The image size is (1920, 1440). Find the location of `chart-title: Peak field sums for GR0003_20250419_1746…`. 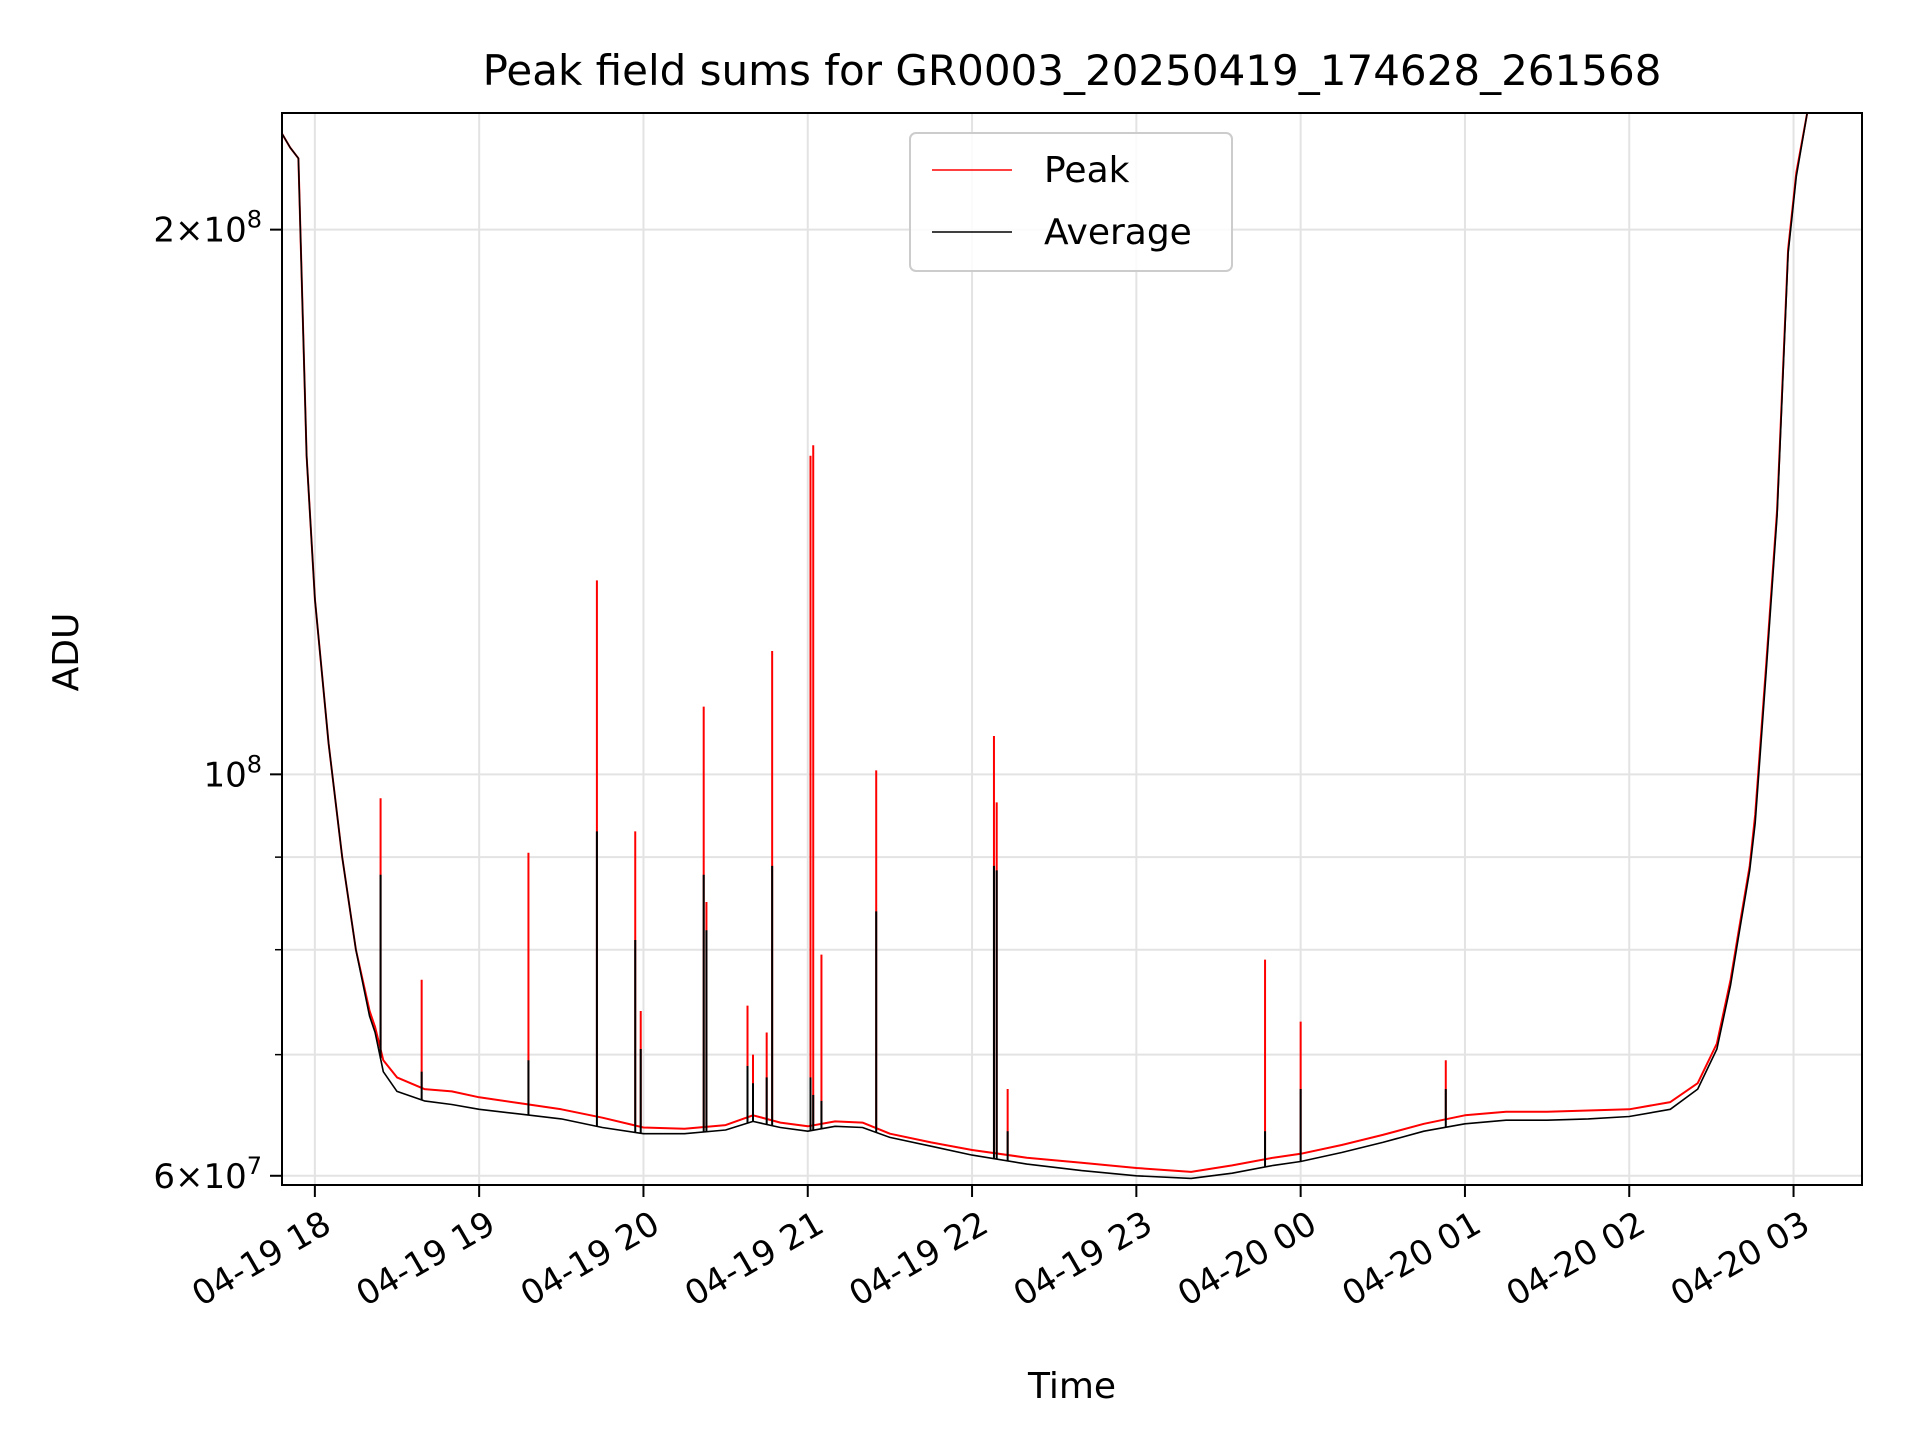

chart-title: Peak field sums for GR0003_20250419_1746… is located at coordinates (1072, 70).